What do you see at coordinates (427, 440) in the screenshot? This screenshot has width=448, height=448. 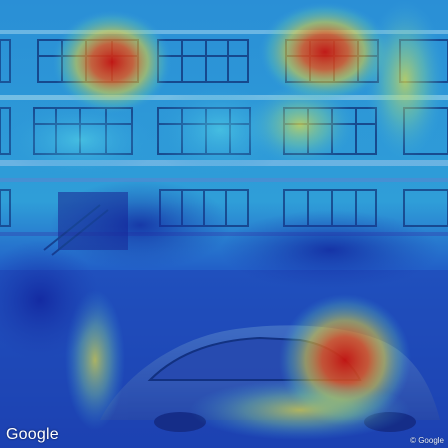 I see `copyright-notice: © Google` at bounding box center [427, 440].